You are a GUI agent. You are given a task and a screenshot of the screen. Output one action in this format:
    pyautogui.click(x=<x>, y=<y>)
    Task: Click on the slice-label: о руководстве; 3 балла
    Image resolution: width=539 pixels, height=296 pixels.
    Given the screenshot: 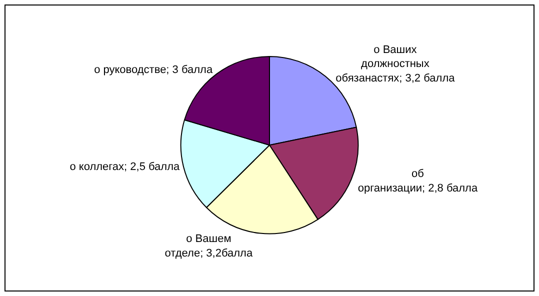 What is the action you would take?
    pyautogui.click(x=154, y=70)
    